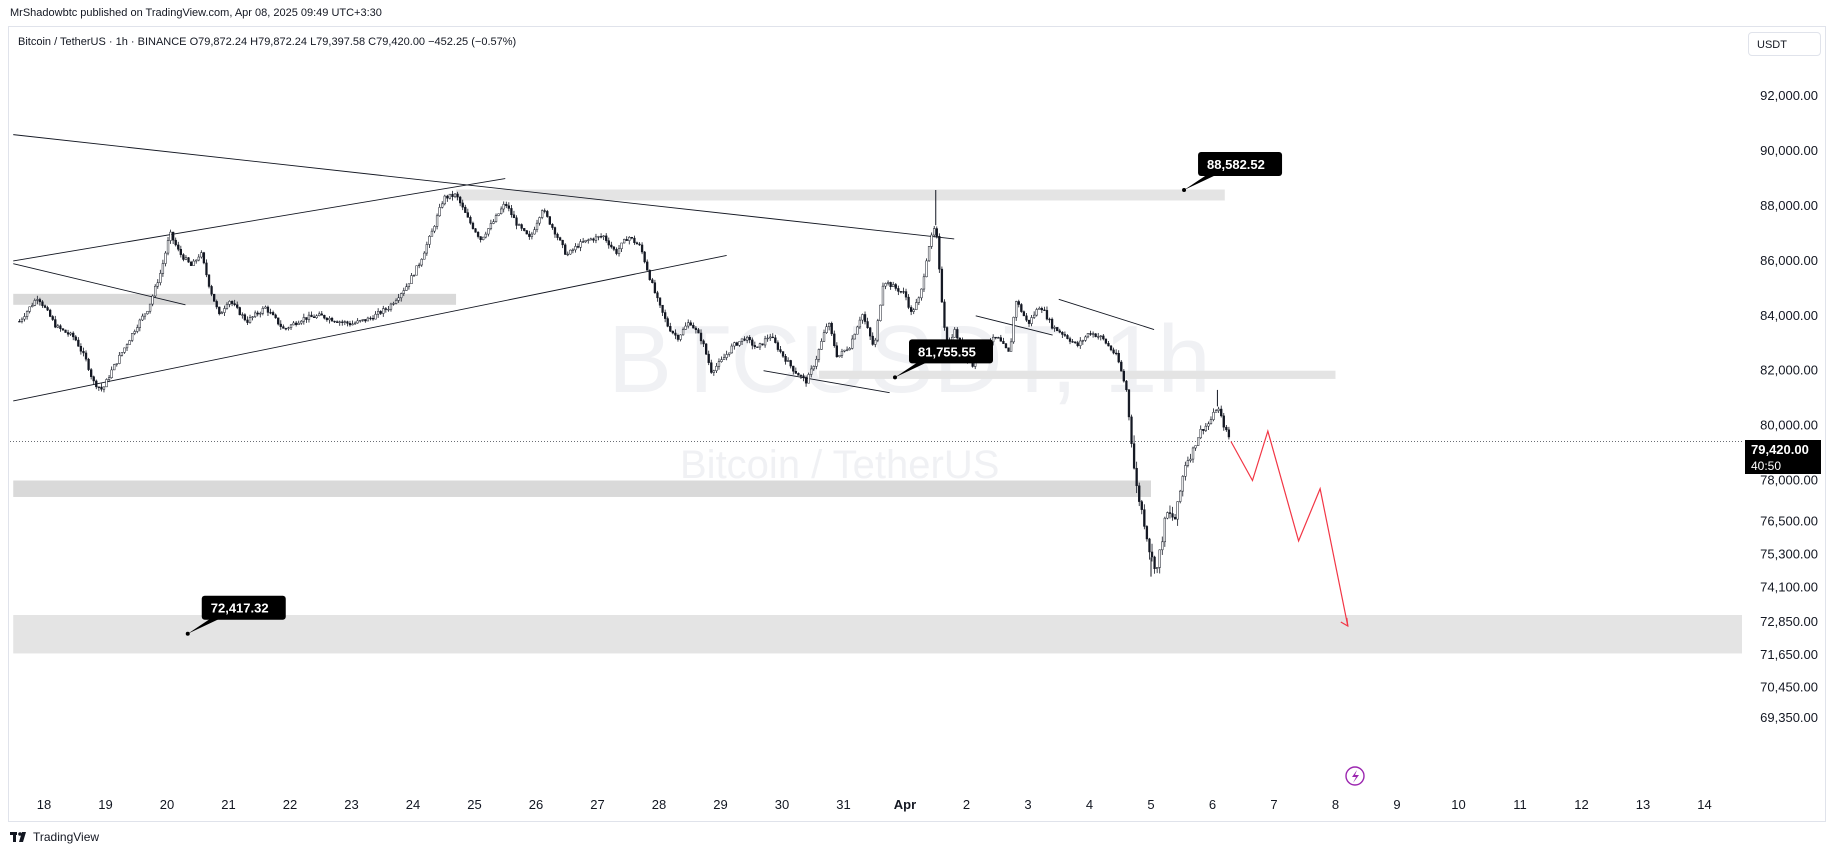 The image size is (1835, 855). Describe the element at coordinates (1236, 164) in the screenshot. I see `callout-label: 88,582.52` at that location.